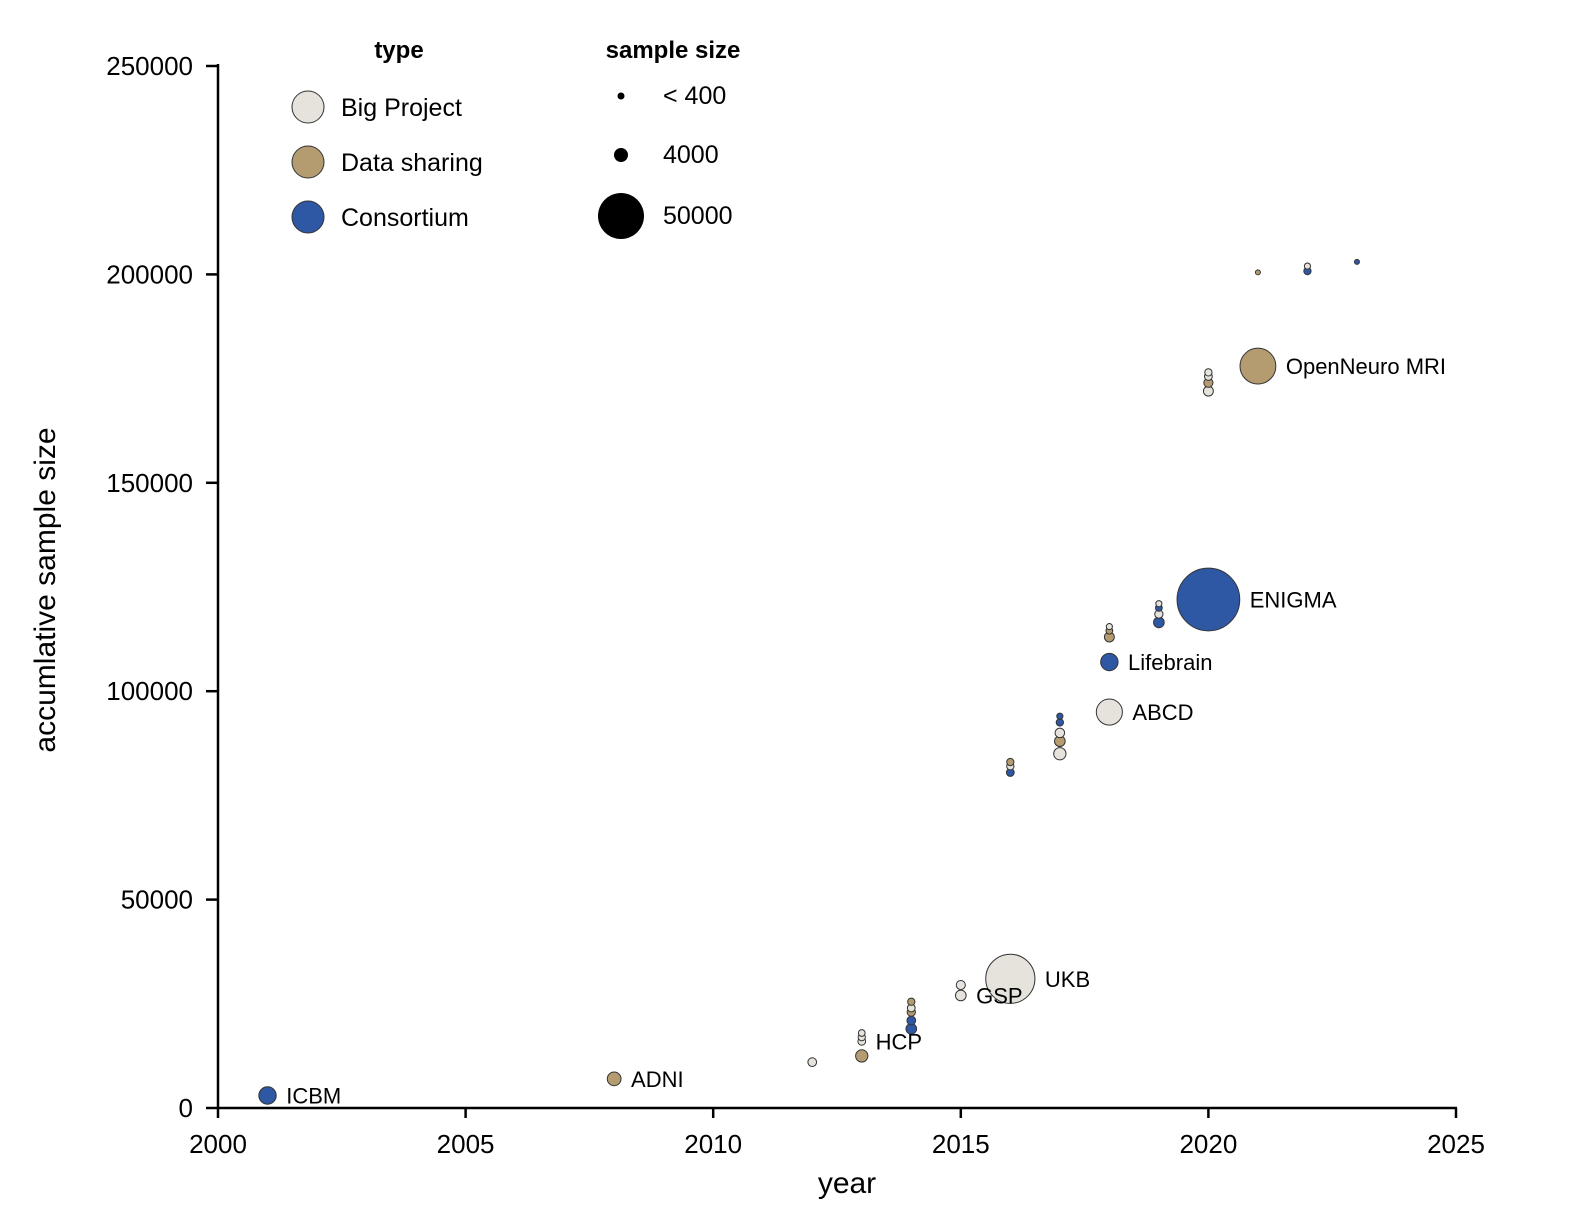 The image size is (1588, 1226). Describe the element at coordinates (308, 217) in the screenshot. I see `legend-swatch-consortium` at that location.